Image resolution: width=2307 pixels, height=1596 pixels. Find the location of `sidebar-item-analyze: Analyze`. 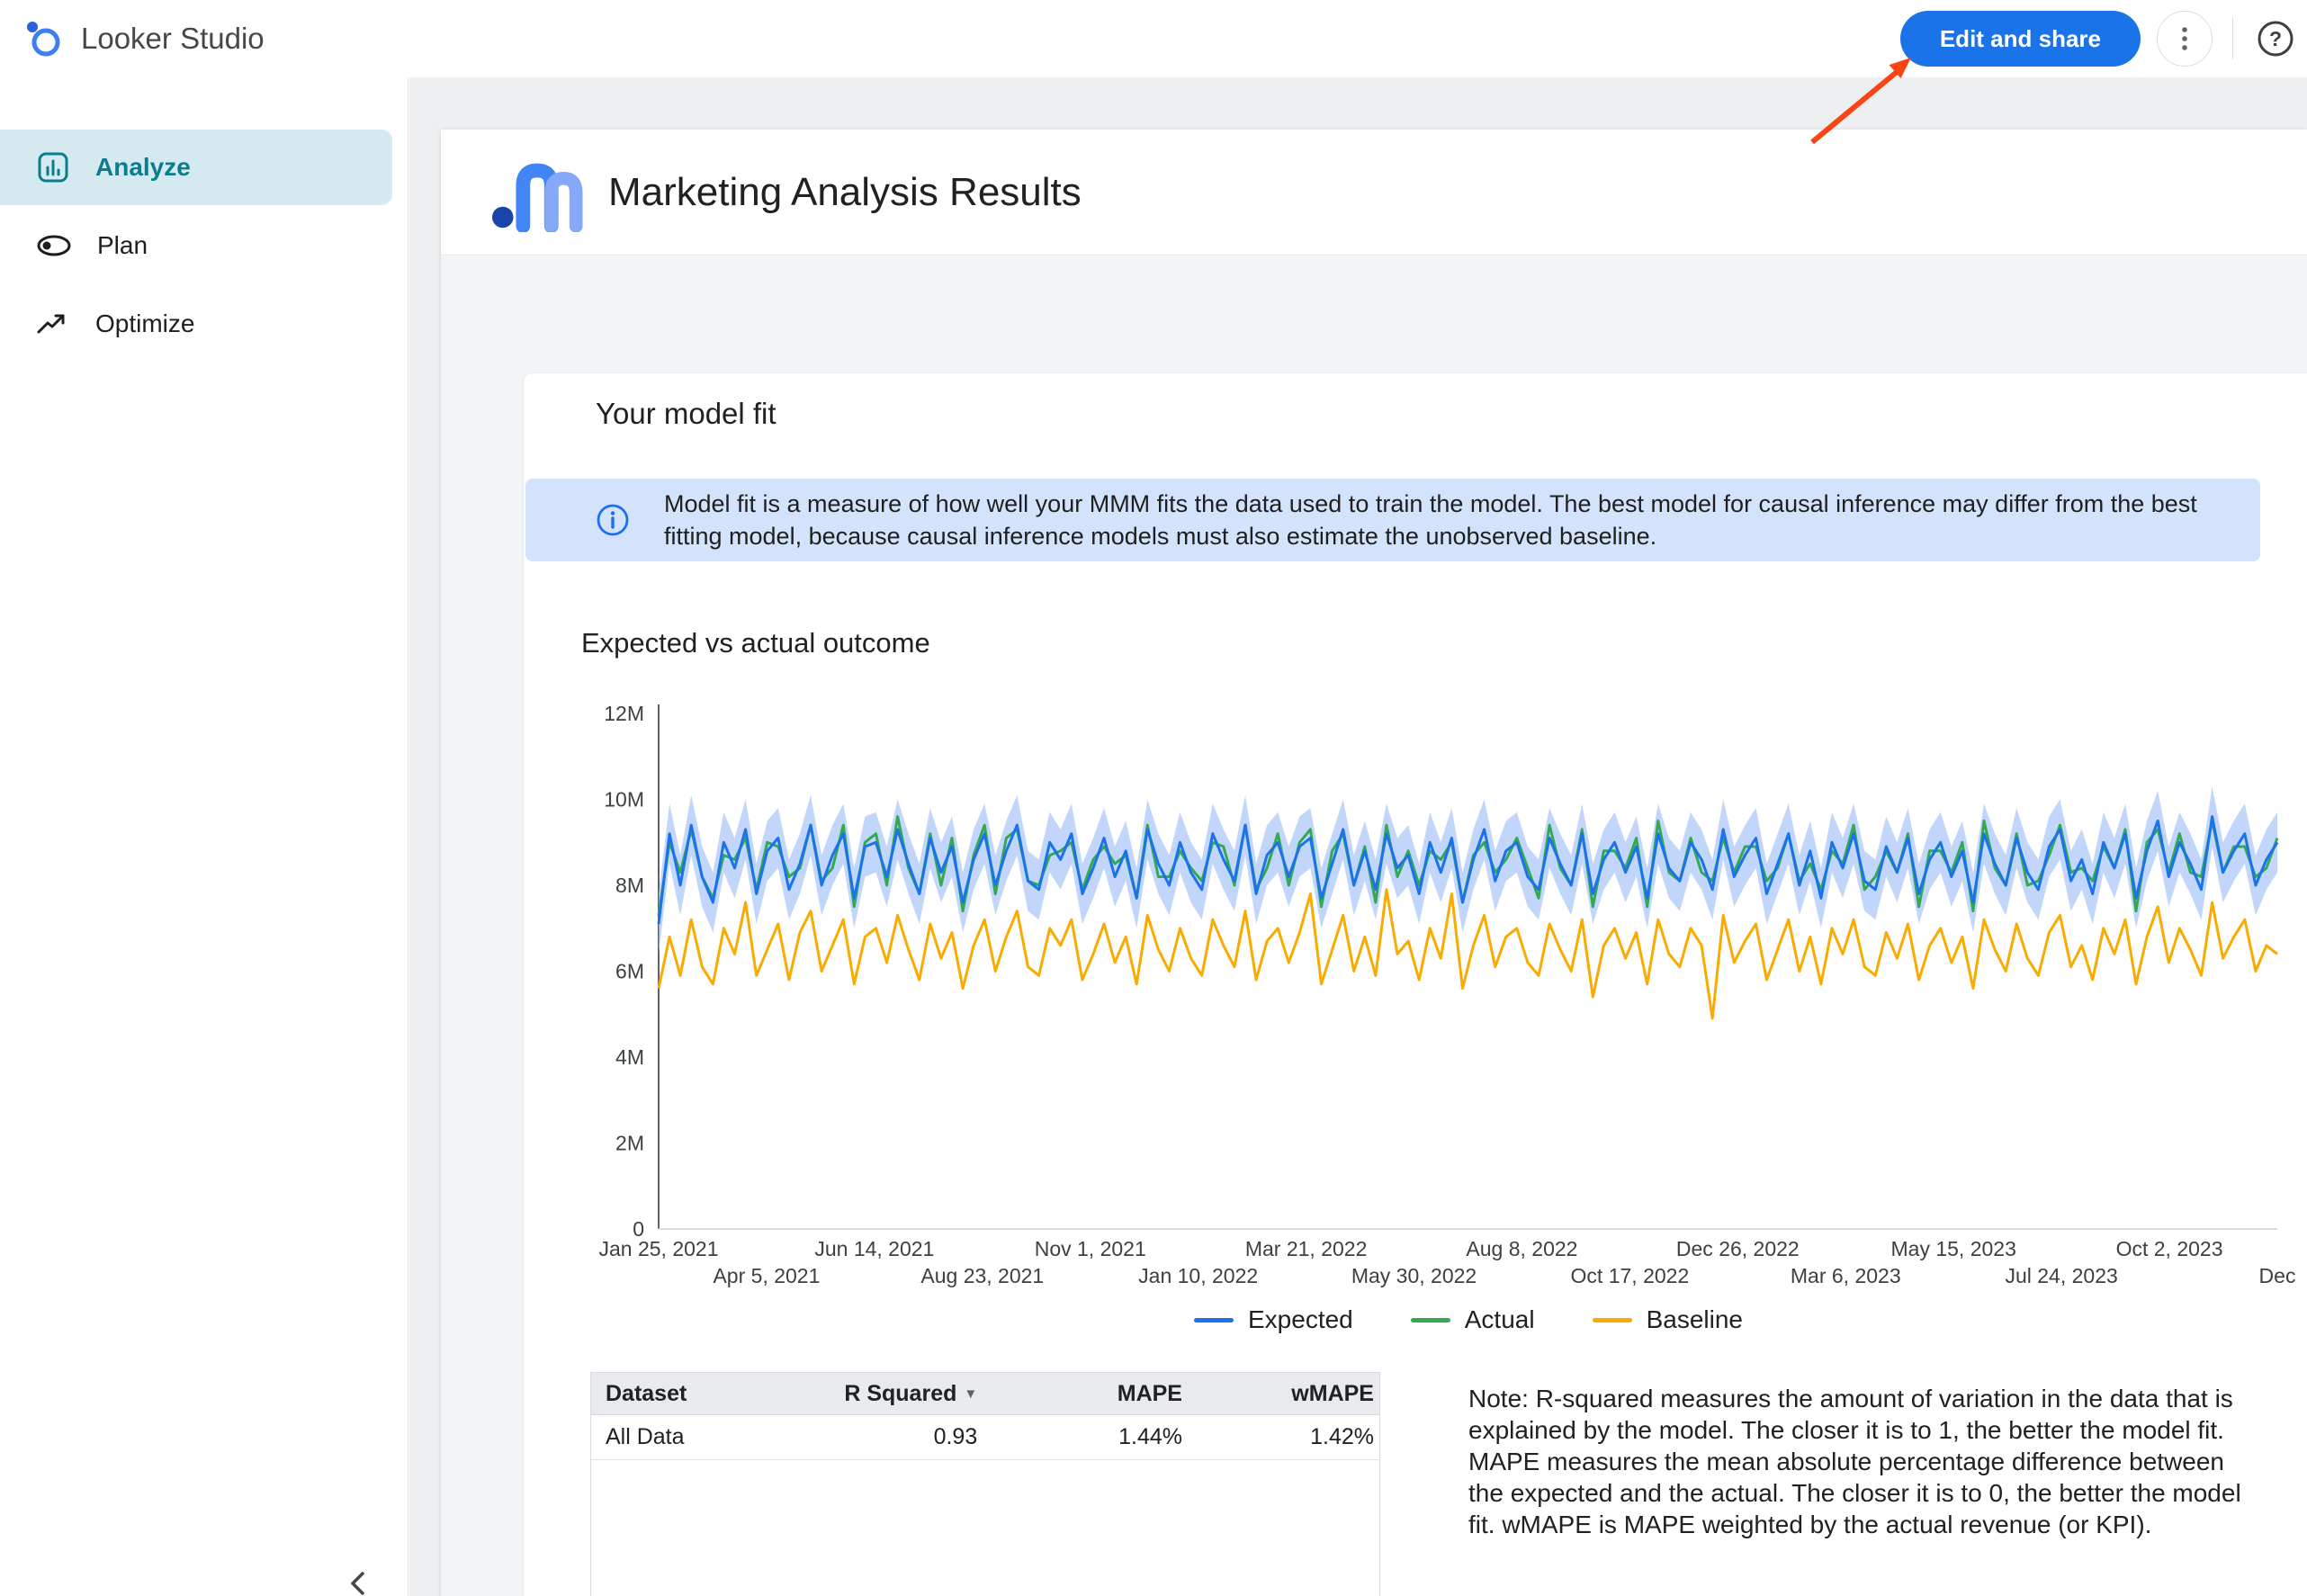

sidebar-item-analyze: Analyze is located at coordinates (196, 167).